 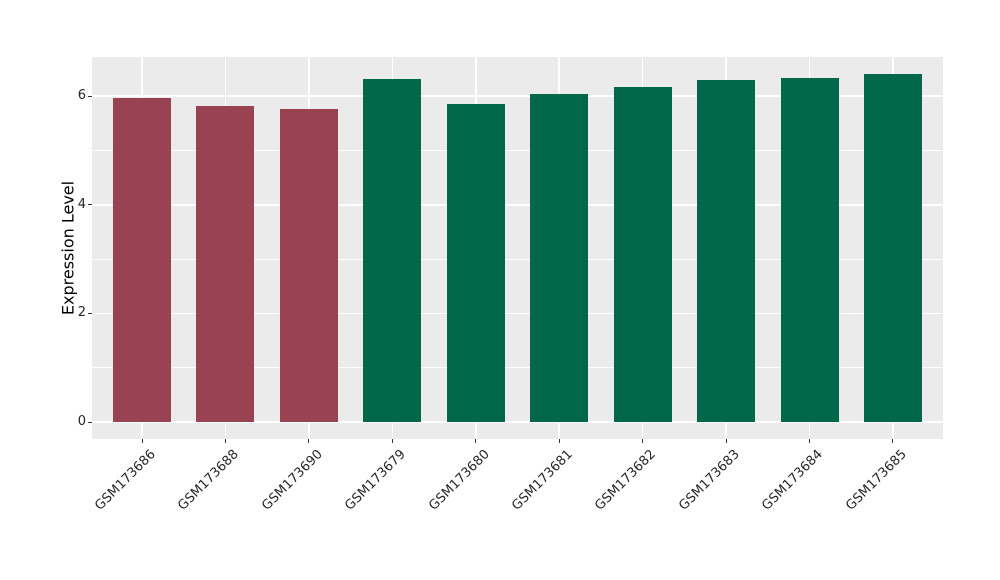 I want to click on y-tick-label: 6, so click(x=81, y=96).